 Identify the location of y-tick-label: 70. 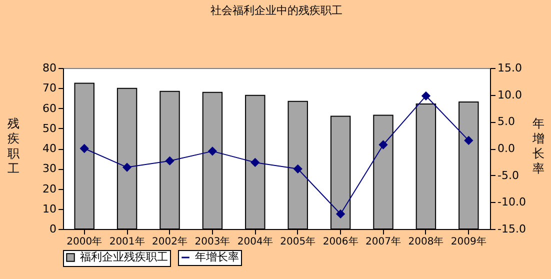
(49, 88).